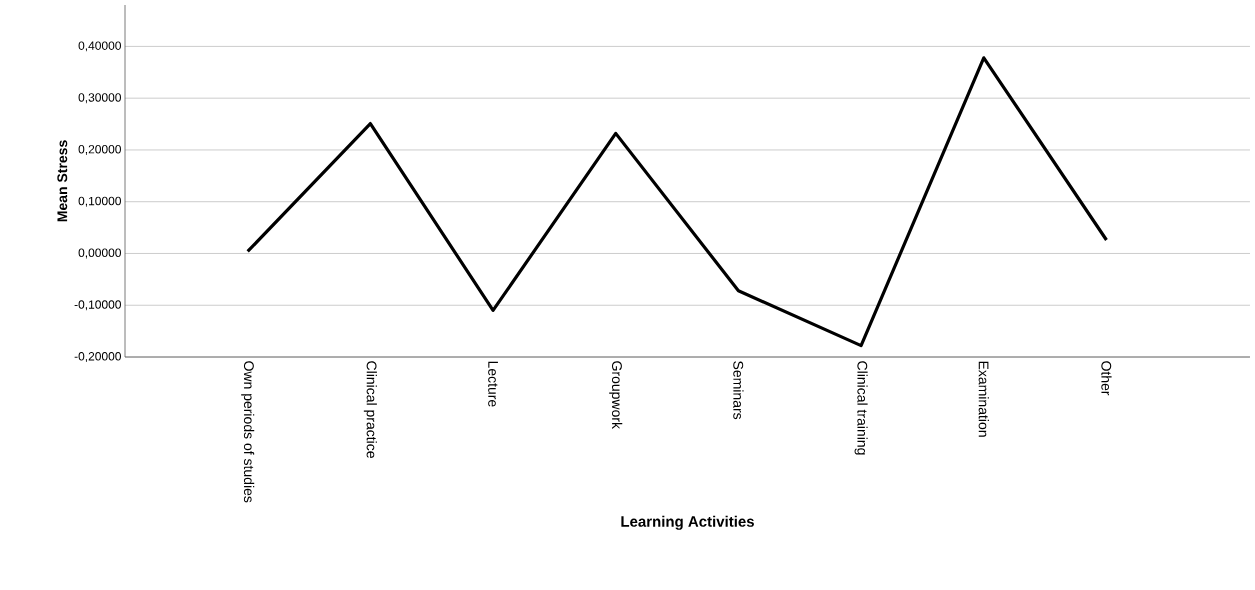  Describe the element at coordinates (99, 253) in the screenshot. I see `y-tick-label: 0,00000` at that location.